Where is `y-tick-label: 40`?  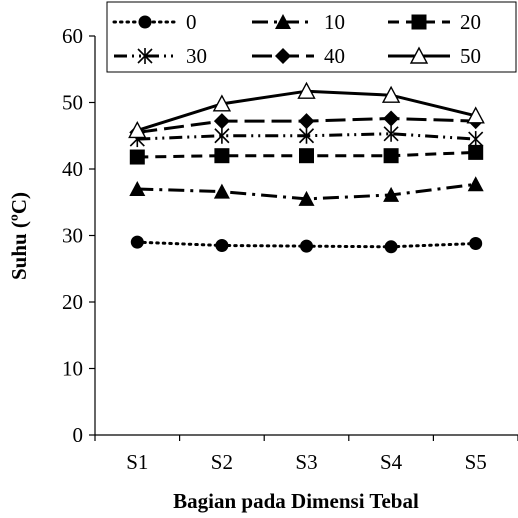
y-tick-label: 40 is located at coordinates (72, 169).